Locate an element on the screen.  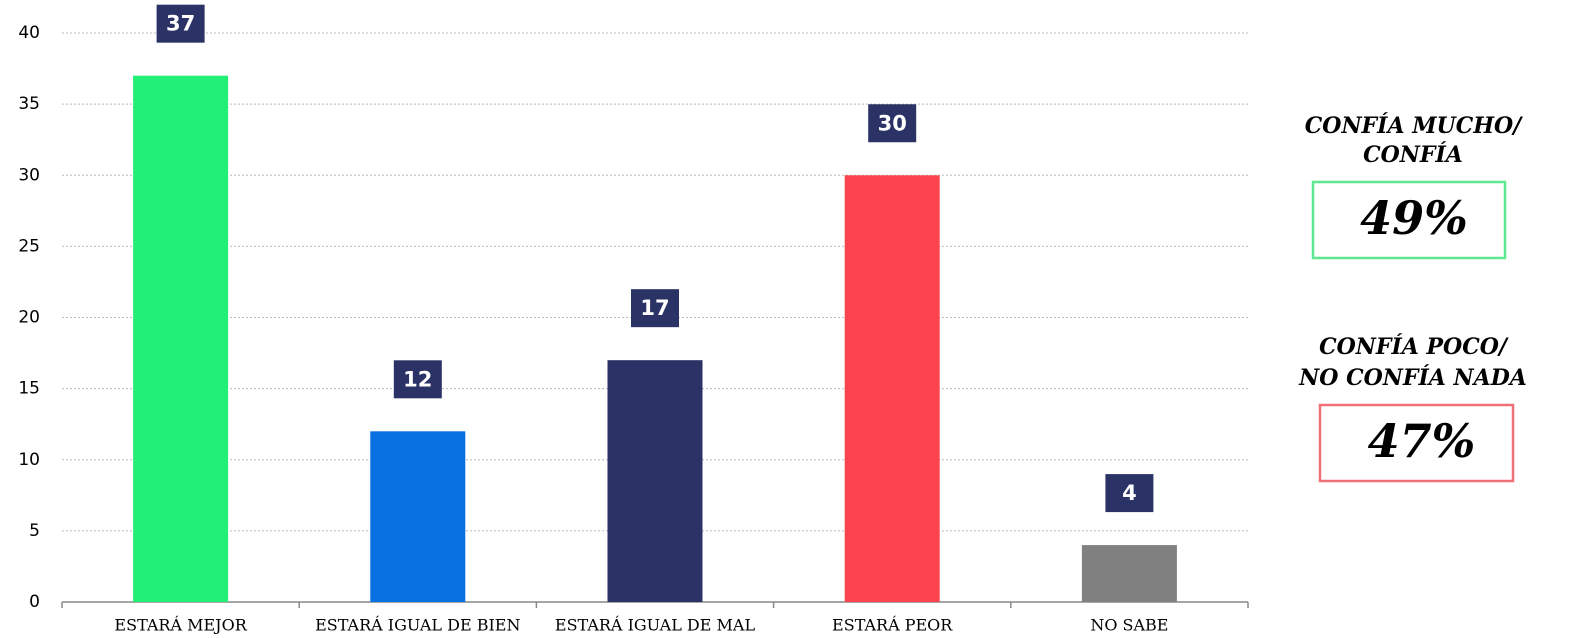
value-label: 12 is located at coordinates (417, 379).